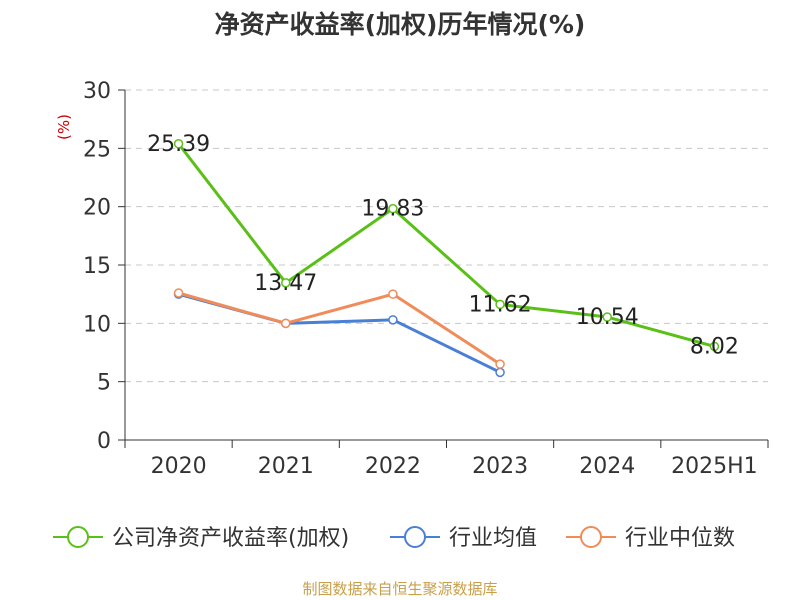 Image resolution: width=800 pixels, height=600 pixels. I want to click on legend-label: 行业均值, so click(493, 538).